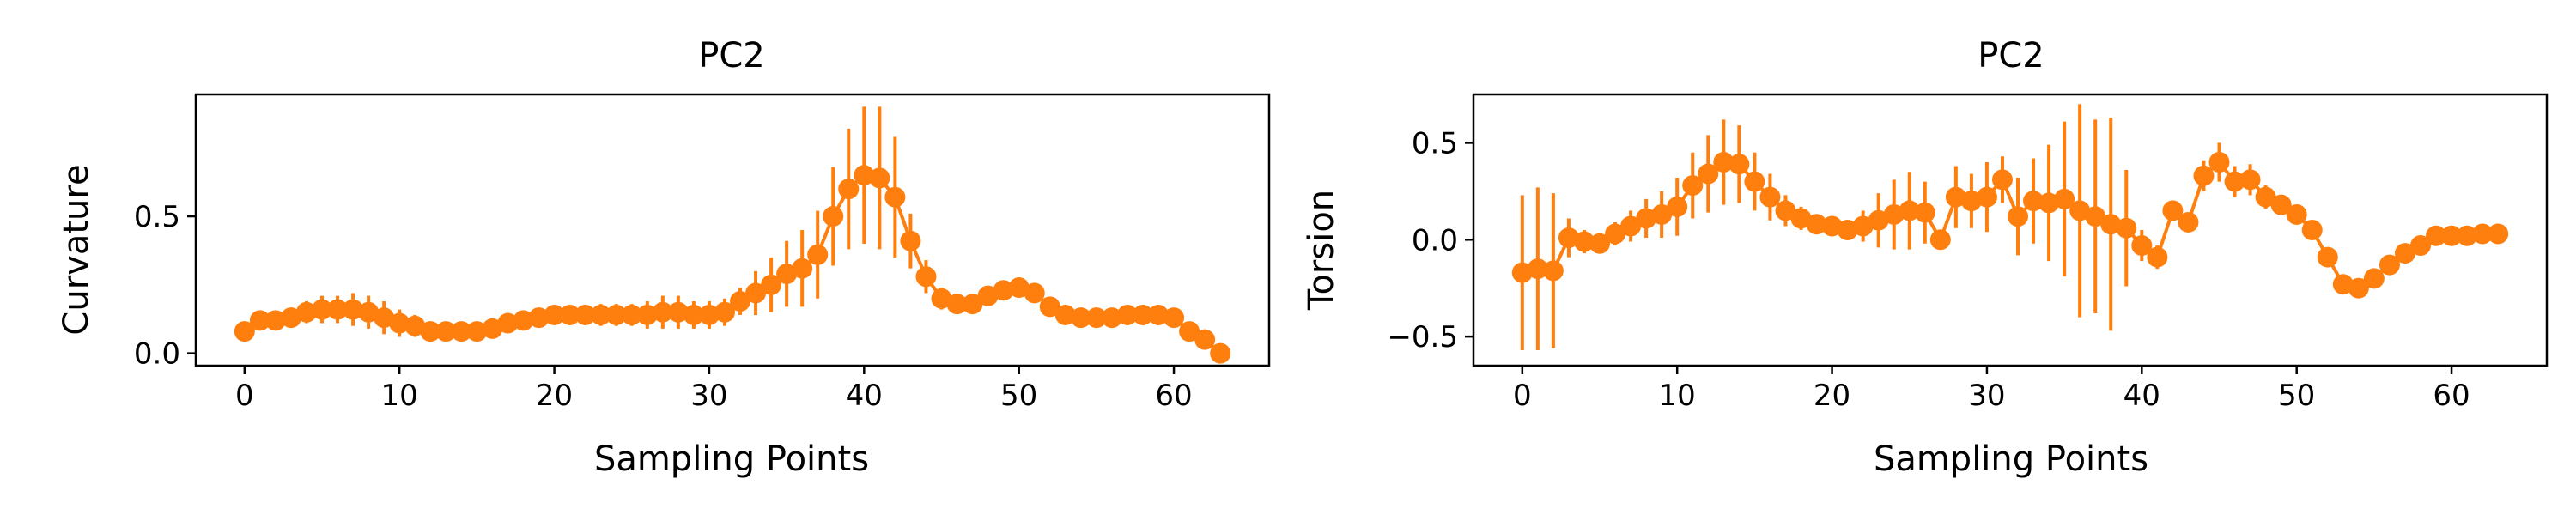  What do you see at coordinates (244, 396) in the screenshot?
I see `x-tick-label: 0` at bounding box center [244, 396].